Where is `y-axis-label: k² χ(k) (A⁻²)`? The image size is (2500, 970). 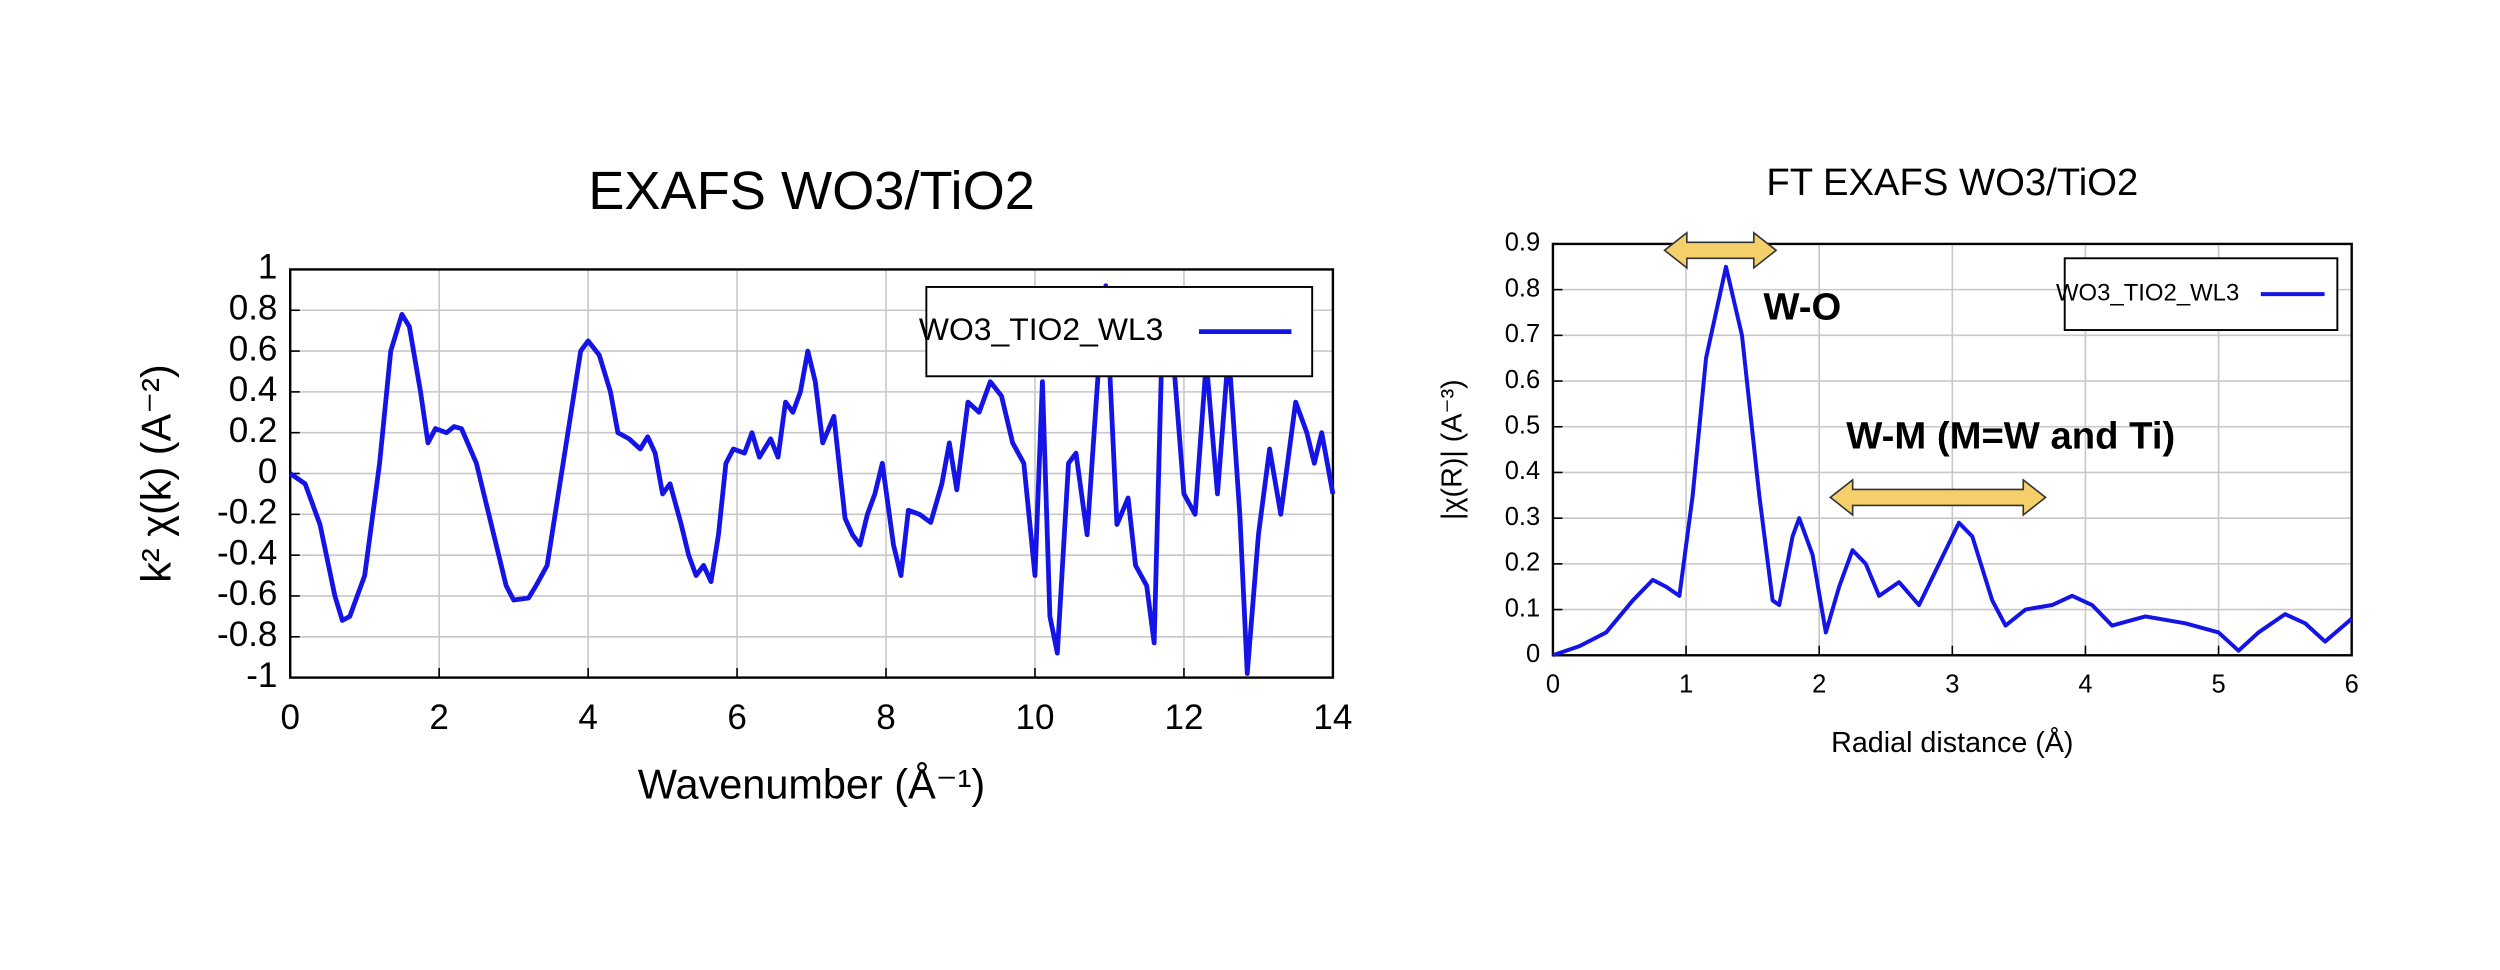 y-axis-label: k² χ(k) (A⁻²) is located at coordinates (155, 473).